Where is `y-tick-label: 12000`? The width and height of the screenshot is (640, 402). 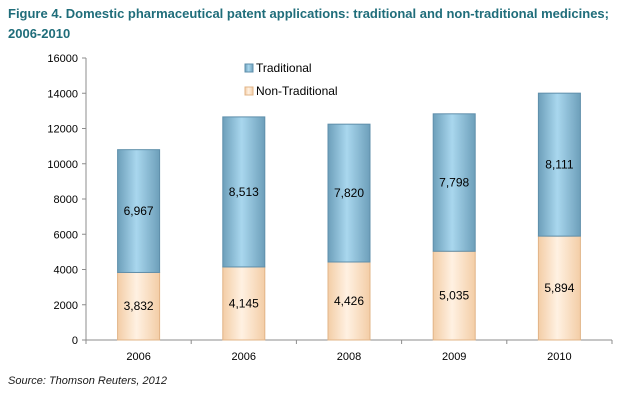
y-tick-label: 12000 is located at coordinates (62, 130).